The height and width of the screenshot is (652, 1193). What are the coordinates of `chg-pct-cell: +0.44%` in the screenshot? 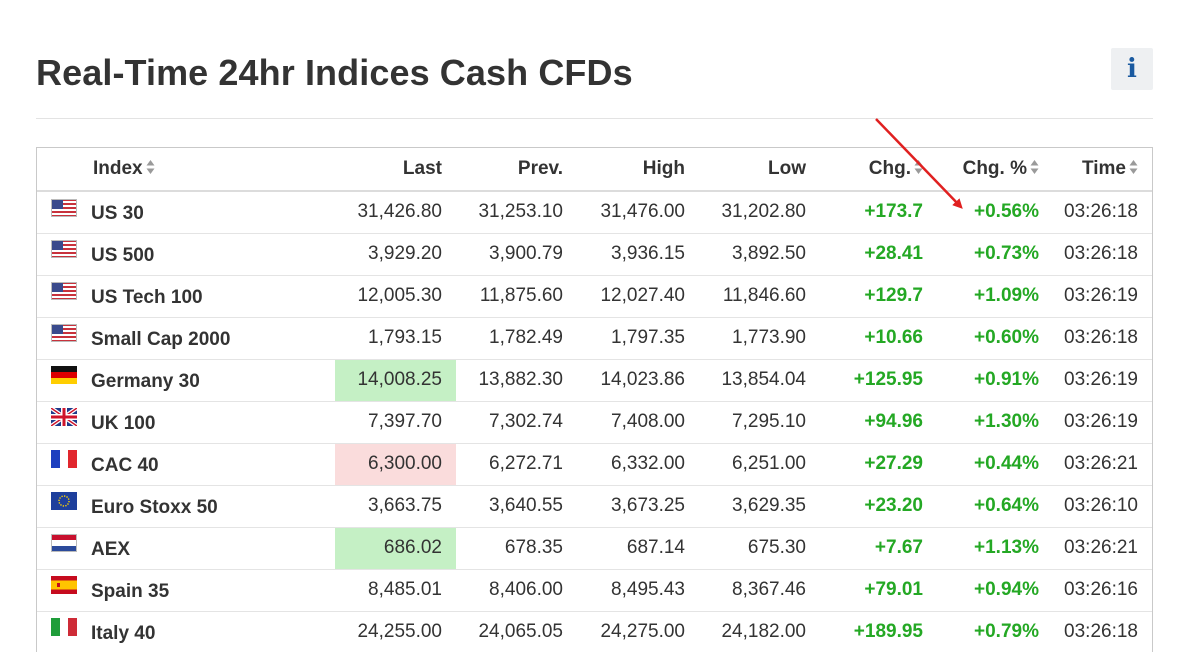 It's located at (995, 464).